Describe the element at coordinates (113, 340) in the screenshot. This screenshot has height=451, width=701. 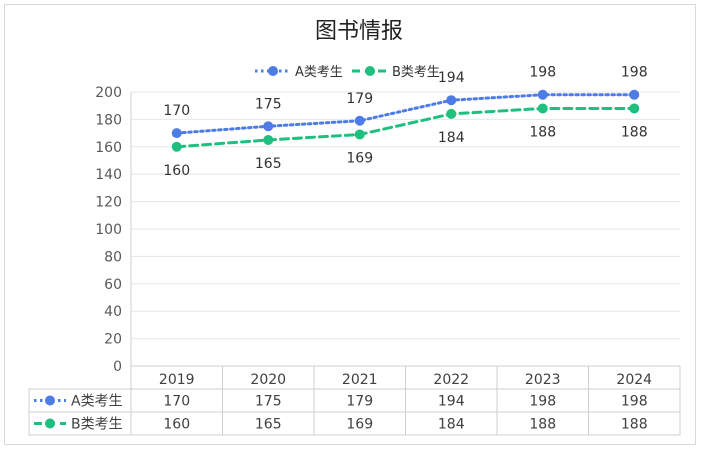
I see `y-tick-label: 20` at that location.